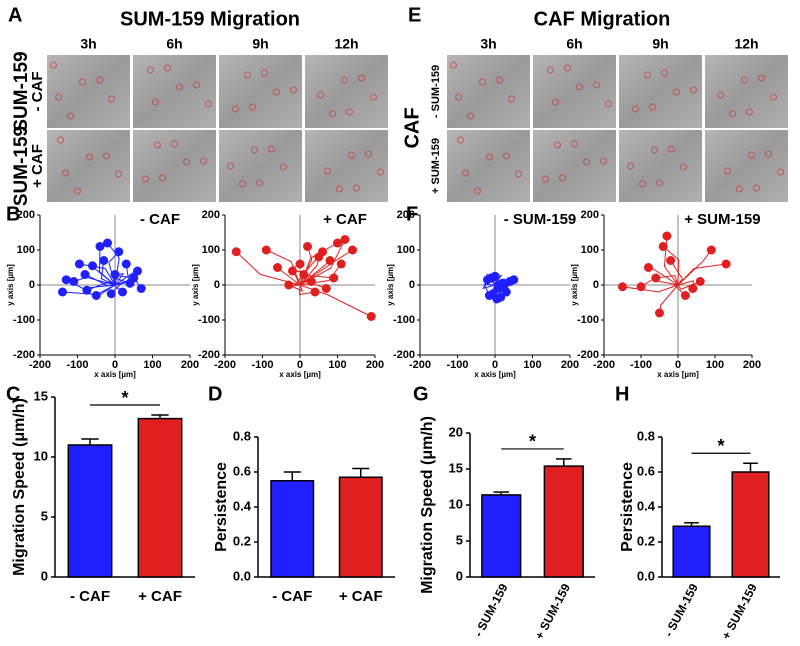  Describe the element at coordinates (746, 44) in the screenshot. I see `column-header: 12h` at that location.